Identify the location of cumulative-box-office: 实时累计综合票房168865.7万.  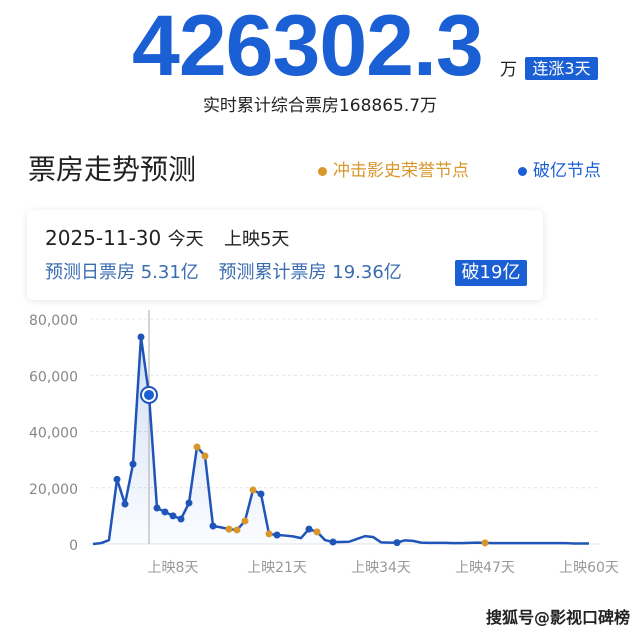
(320, 106).